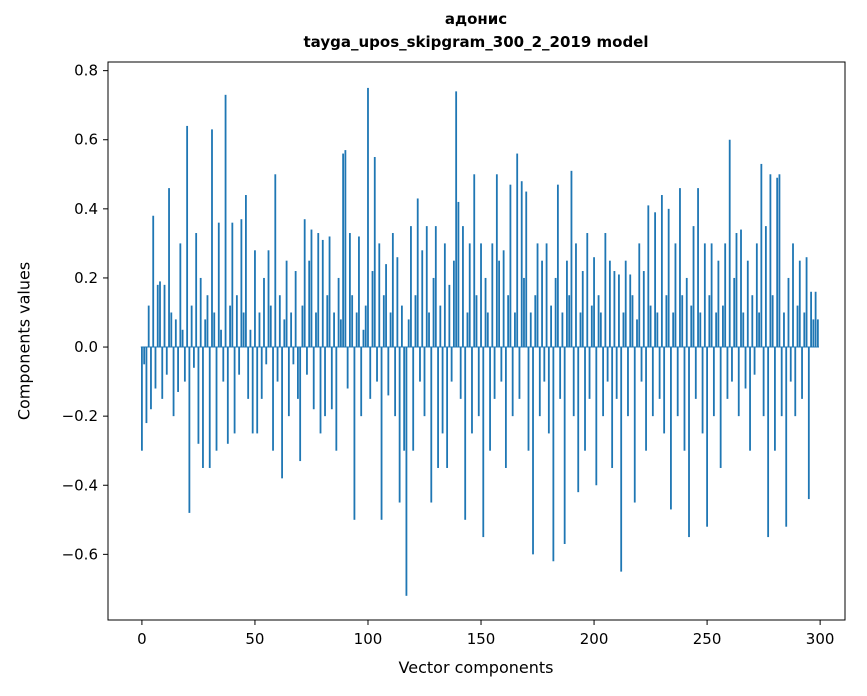 This screenshot has height=696, width=867. Describe the element at coordinates (86, 140) in the screenshot. I see `y-tick-label: 0.6` at that location.